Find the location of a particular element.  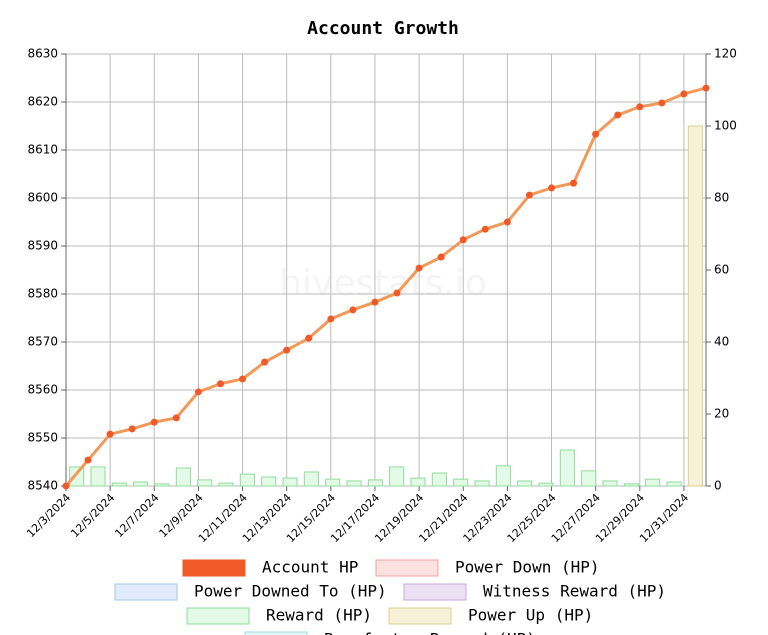

y-tick-label: 8630 is located at coordinates (42, 54).